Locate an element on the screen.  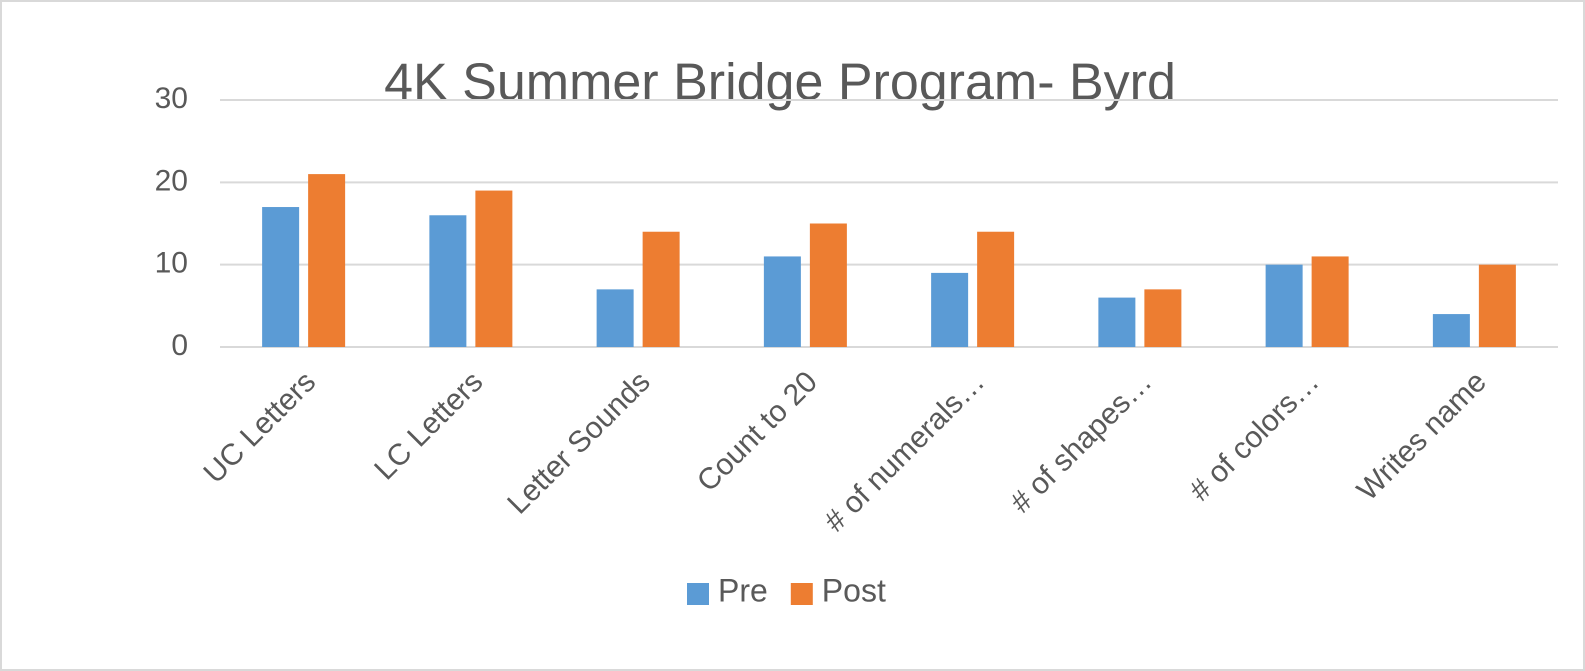
legend-label: Pre is located at coordinates (743, 590).